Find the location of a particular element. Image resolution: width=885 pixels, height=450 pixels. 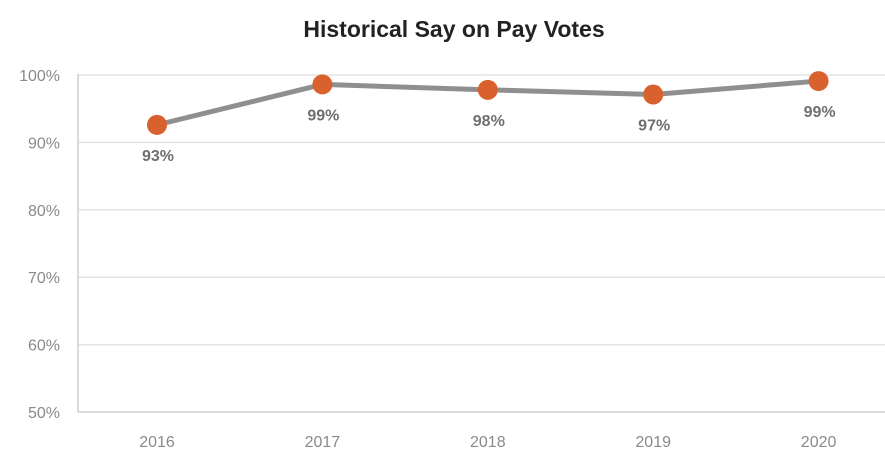

x-tick-label: 2016 is located at coordinates (157, 442).